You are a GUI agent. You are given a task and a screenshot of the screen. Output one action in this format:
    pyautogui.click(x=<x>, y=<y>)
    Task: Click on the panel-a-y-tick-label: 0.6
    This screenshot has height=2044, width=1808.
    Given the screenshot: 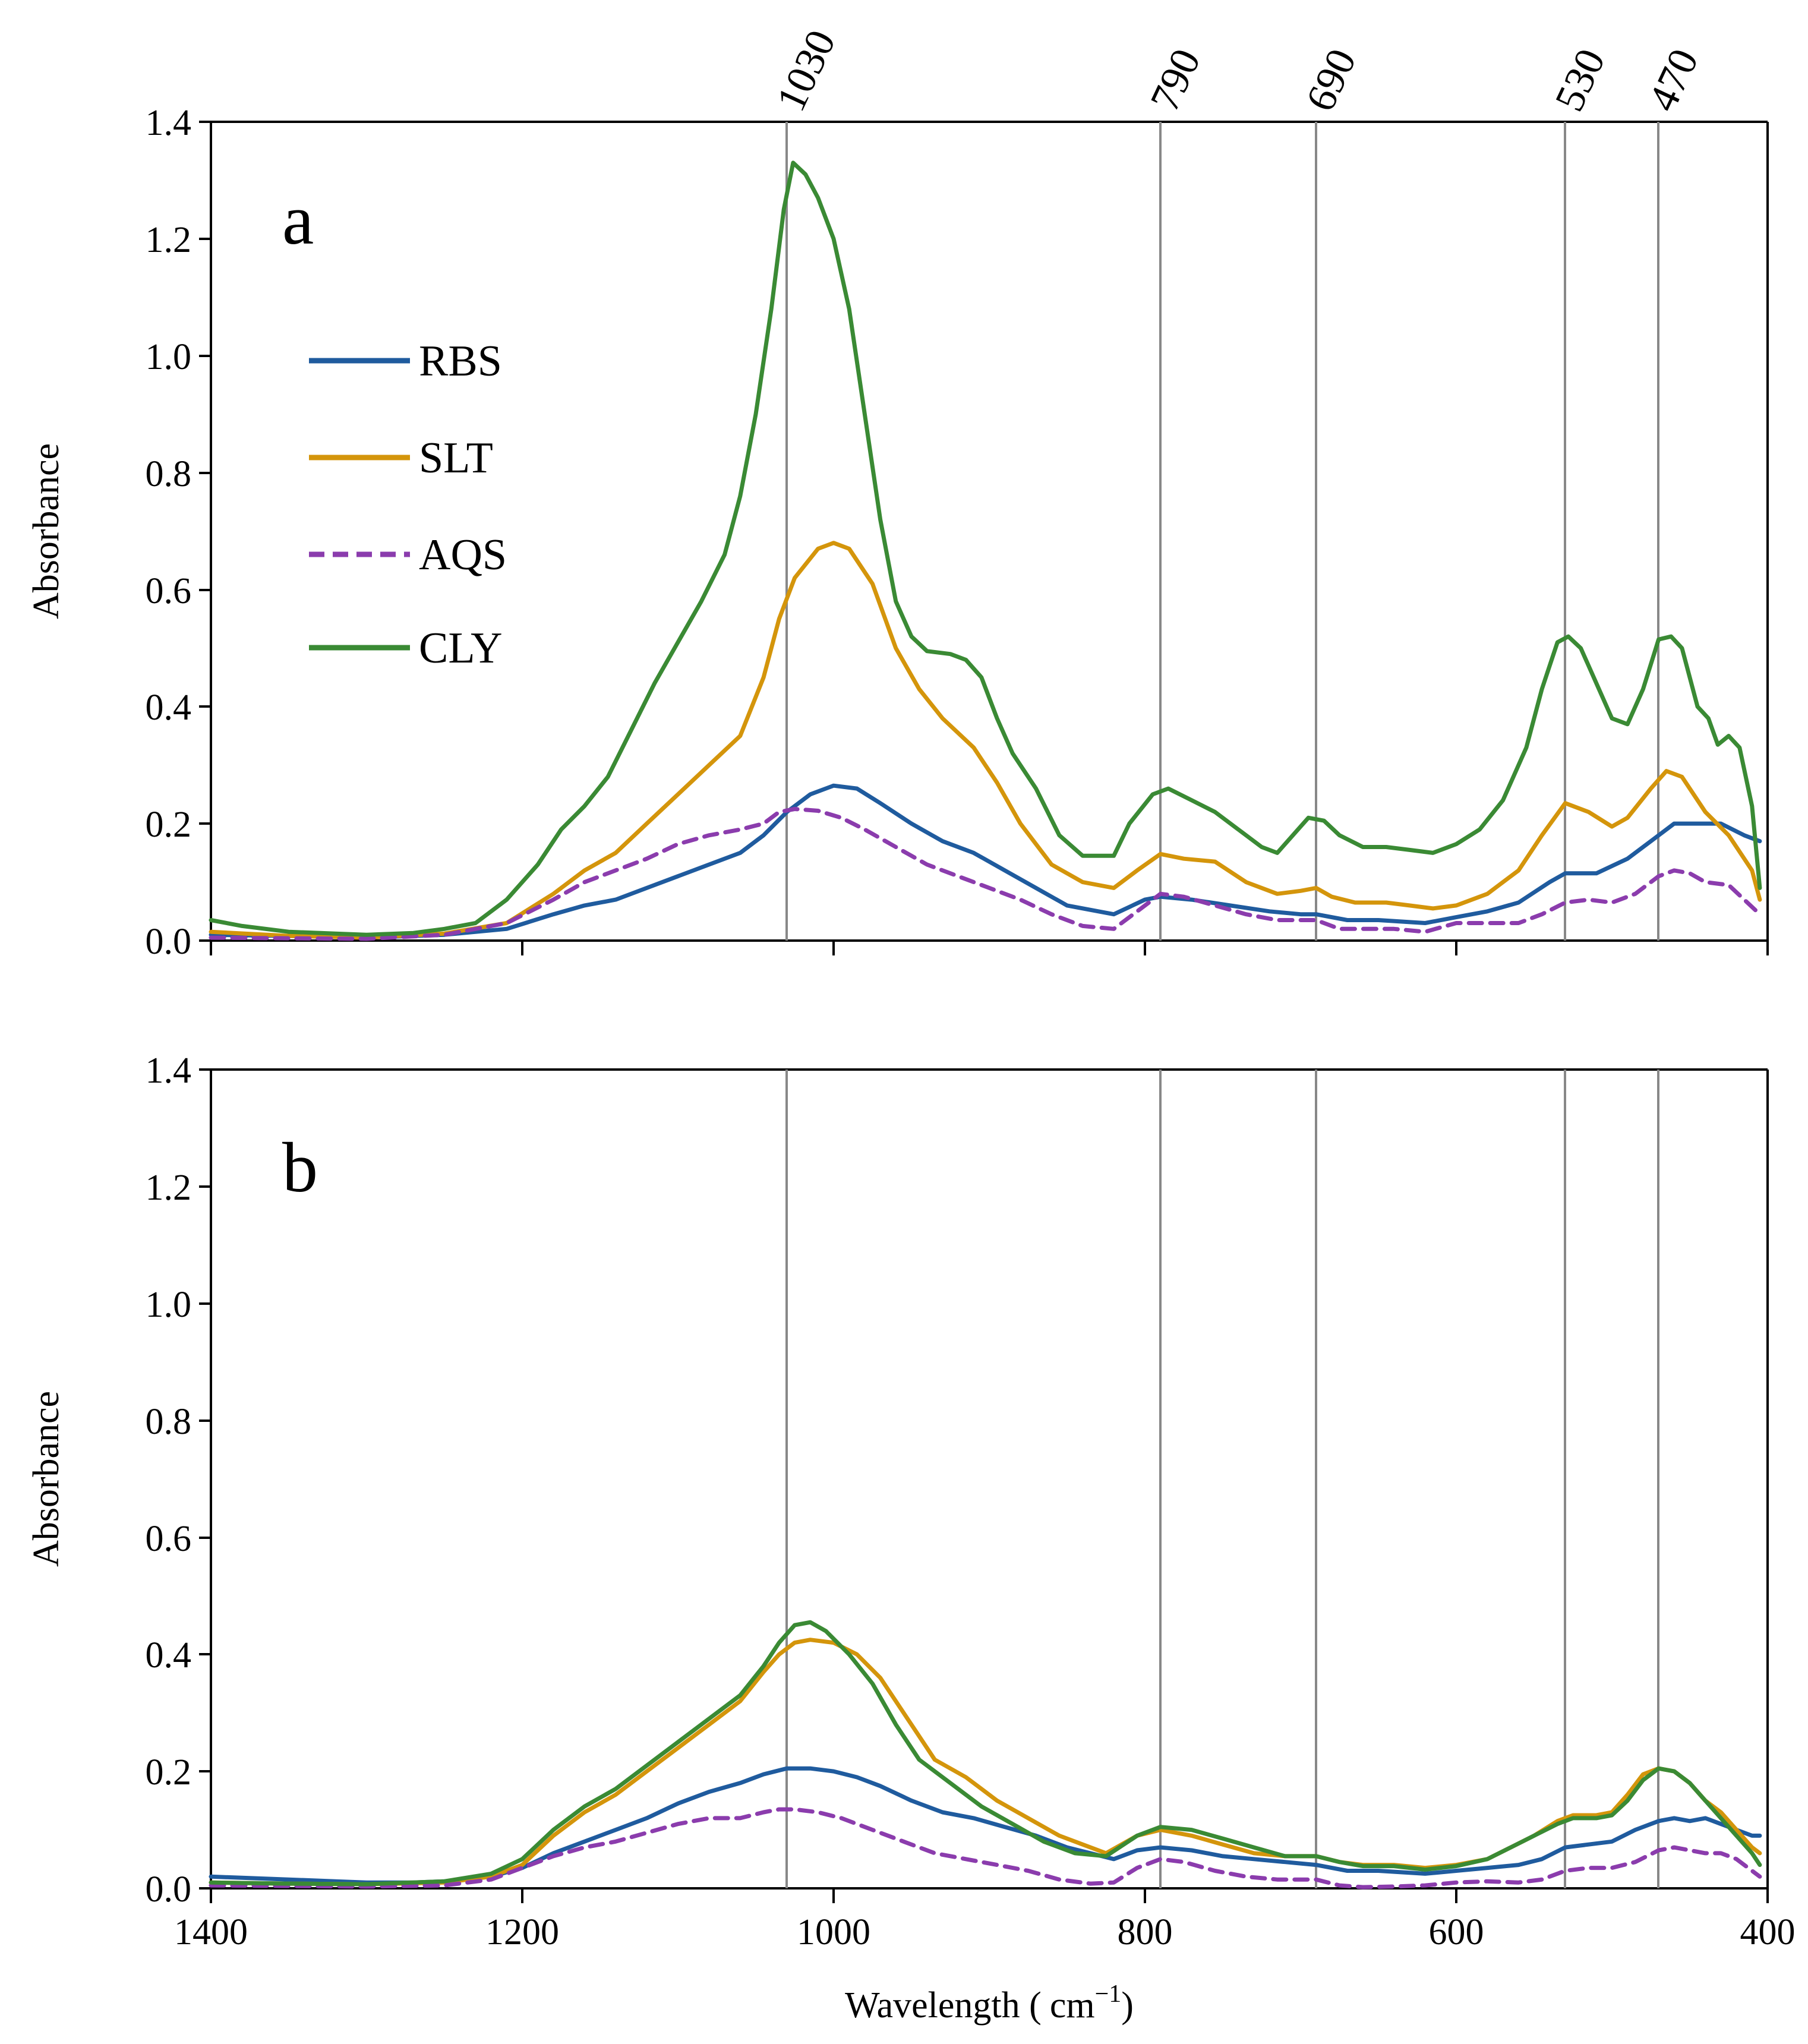 What is the action you would take?
    pyautogui.click(x=169, y=591)
    